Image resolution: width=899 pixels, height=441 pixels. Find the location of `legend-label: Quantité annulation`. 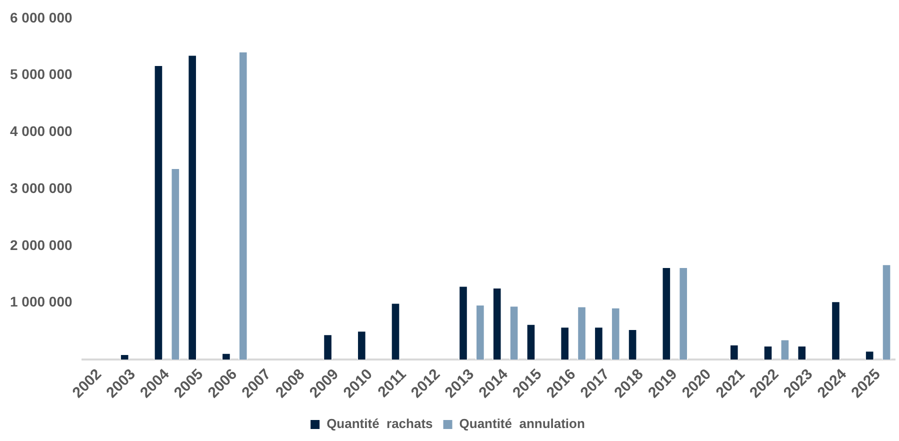

legend-label: Quantité annulation is located at coordinates (522, 424).